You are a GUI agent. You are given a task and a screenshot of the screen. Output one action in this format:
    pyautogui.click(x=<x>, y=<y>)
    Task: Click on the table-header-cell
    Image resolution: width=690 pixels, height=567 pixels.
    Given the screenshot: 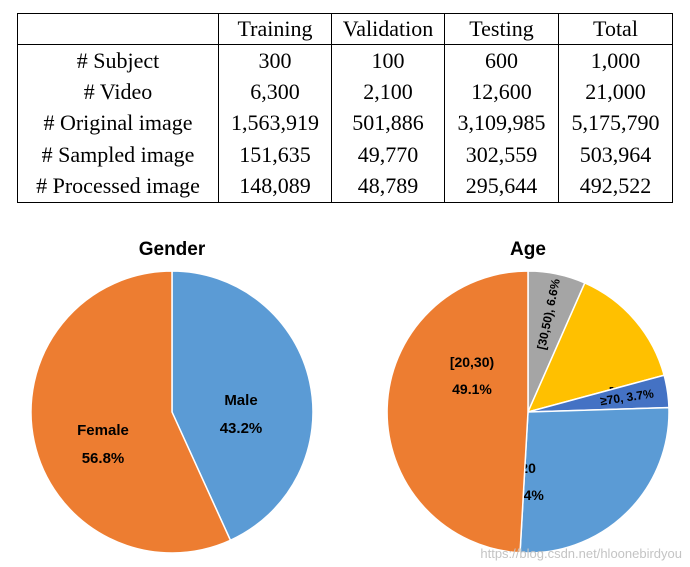 What is the action you would take?
    pyautogui.click(x=118, y=29)
    